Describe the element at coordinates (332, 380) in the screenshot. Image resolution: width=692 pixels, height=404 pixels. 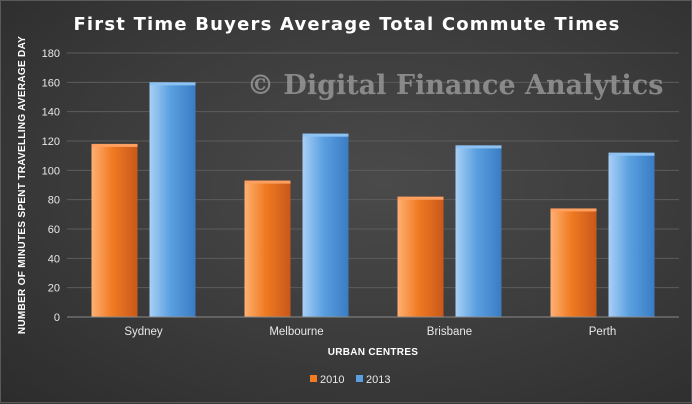
I see `legend-label-2010: 2010` at that location.